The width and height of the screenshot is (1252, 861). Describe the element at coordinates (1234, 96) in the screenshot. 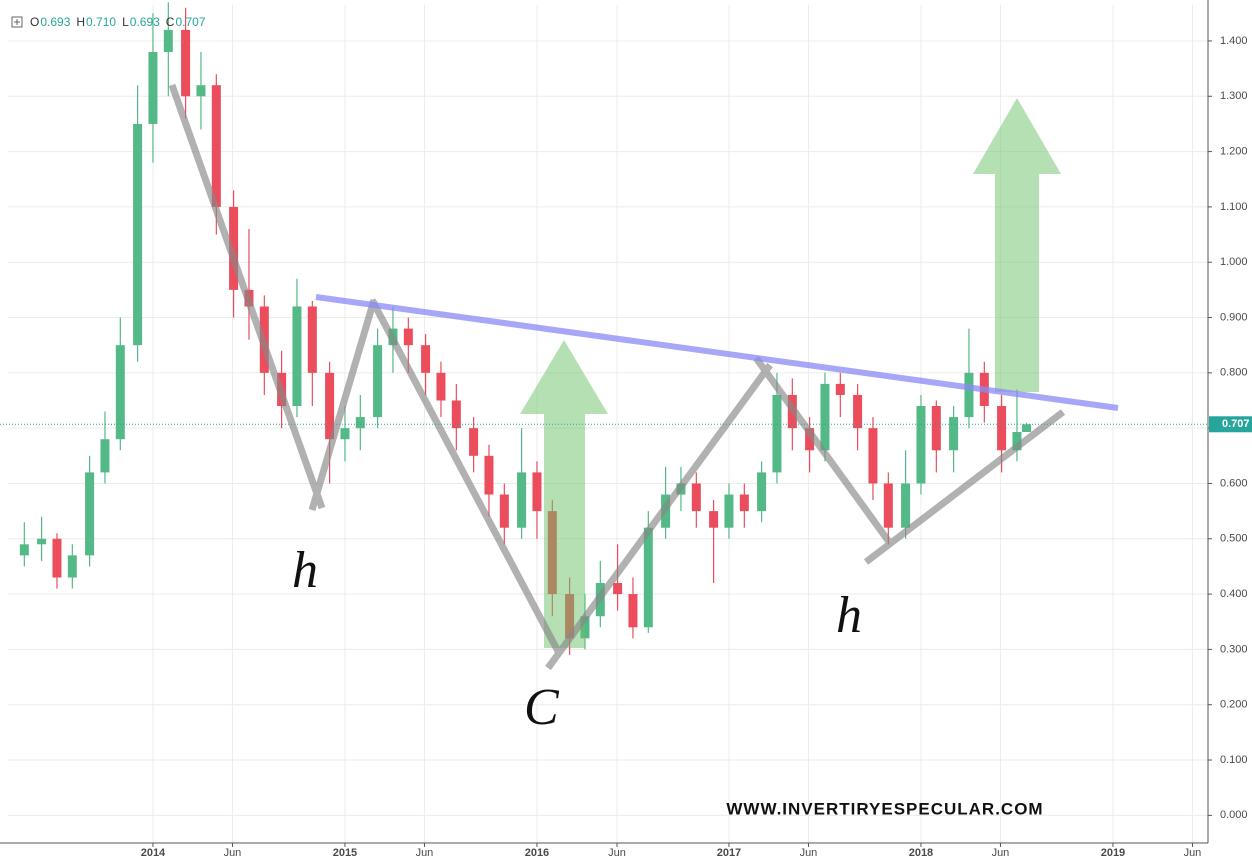

I see `y-tick-label: 1.300` at that location.